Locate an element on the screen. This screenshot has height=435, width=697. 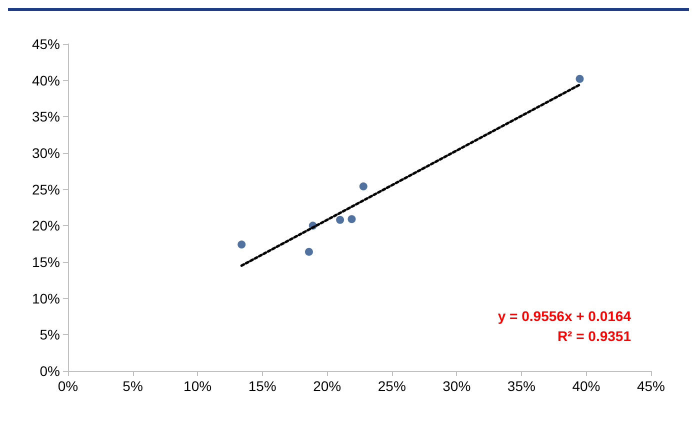
y-tick-label: 30% is located at coordinates (46, 153).